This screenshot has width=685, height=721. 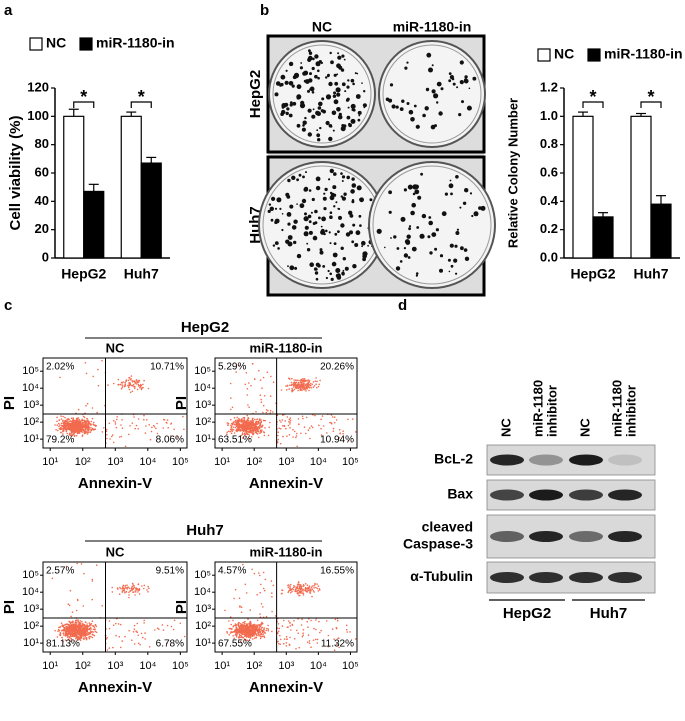 What do you see at coordinates (549, 256) in the screenshot?
I see `y-tick-label: 0.0` at bounding box center [549, 256].